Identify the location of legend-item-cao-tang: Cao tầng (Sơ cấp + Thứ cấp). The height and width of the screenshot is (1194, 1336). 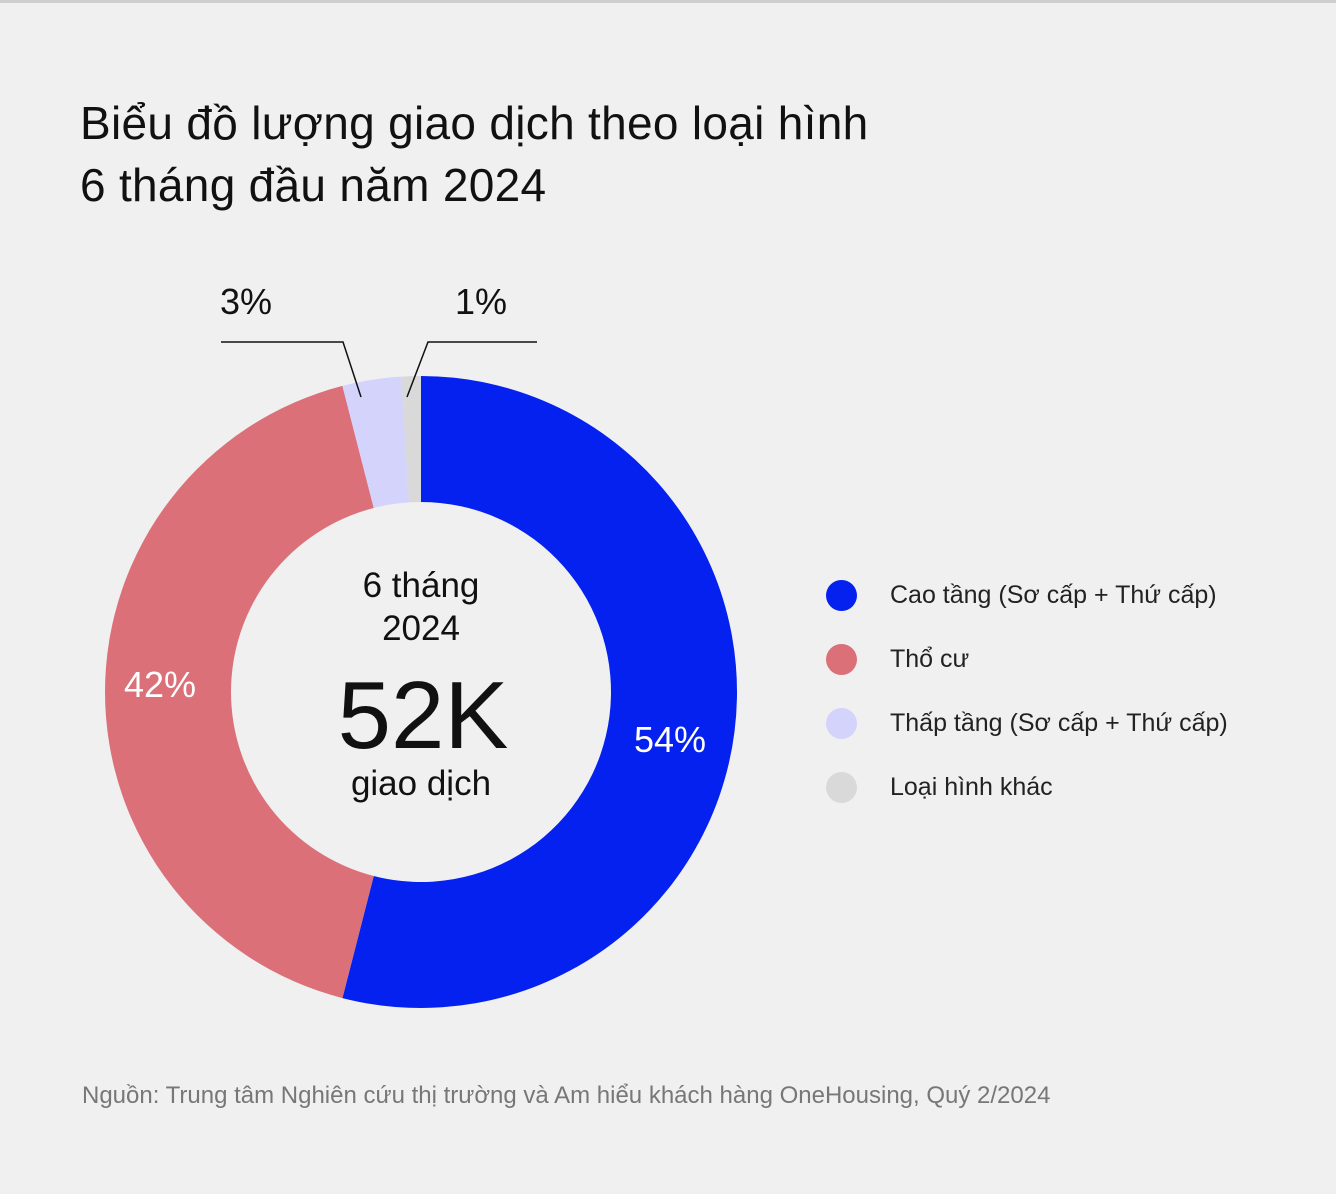
(1027, 595).